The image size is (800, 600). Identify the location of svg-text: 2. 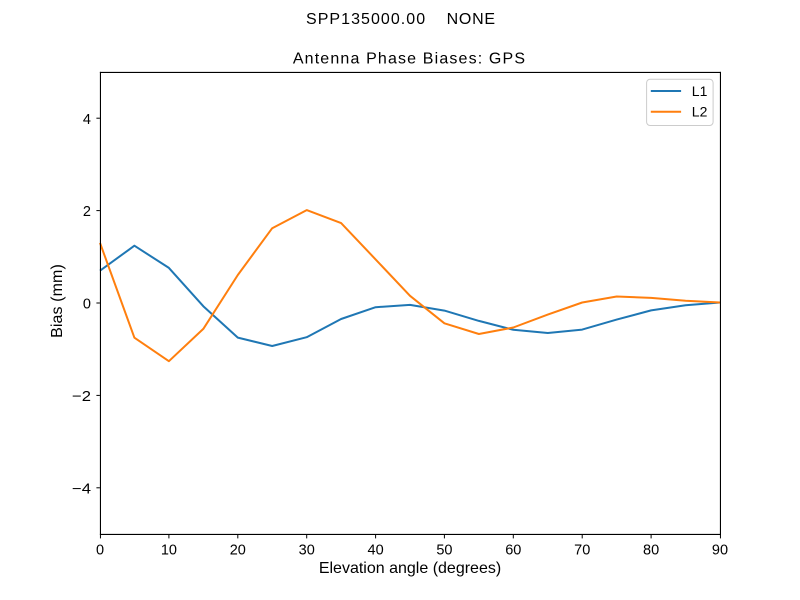
(87, 212).